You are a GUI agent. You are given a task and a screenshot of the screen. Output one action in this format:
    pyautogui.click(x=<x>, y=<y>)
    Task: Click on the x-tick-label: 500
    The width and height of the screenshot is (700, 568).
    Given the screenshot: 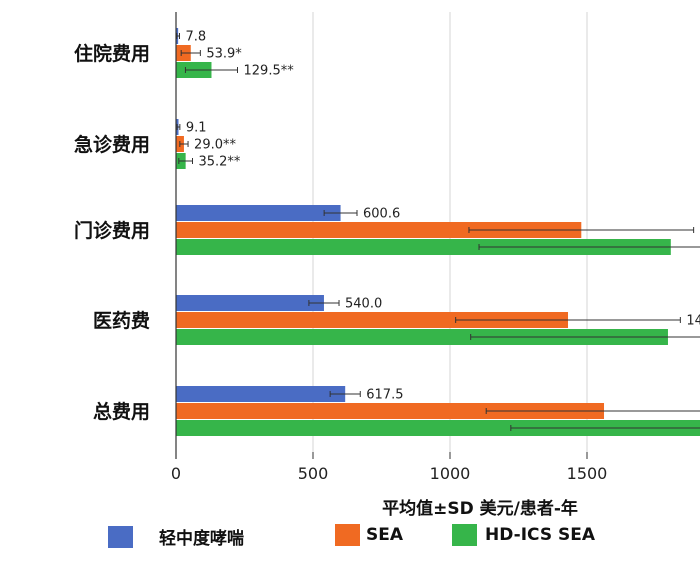 What is the action you would take?
    pyautogui.click(x=313, y=473)
    